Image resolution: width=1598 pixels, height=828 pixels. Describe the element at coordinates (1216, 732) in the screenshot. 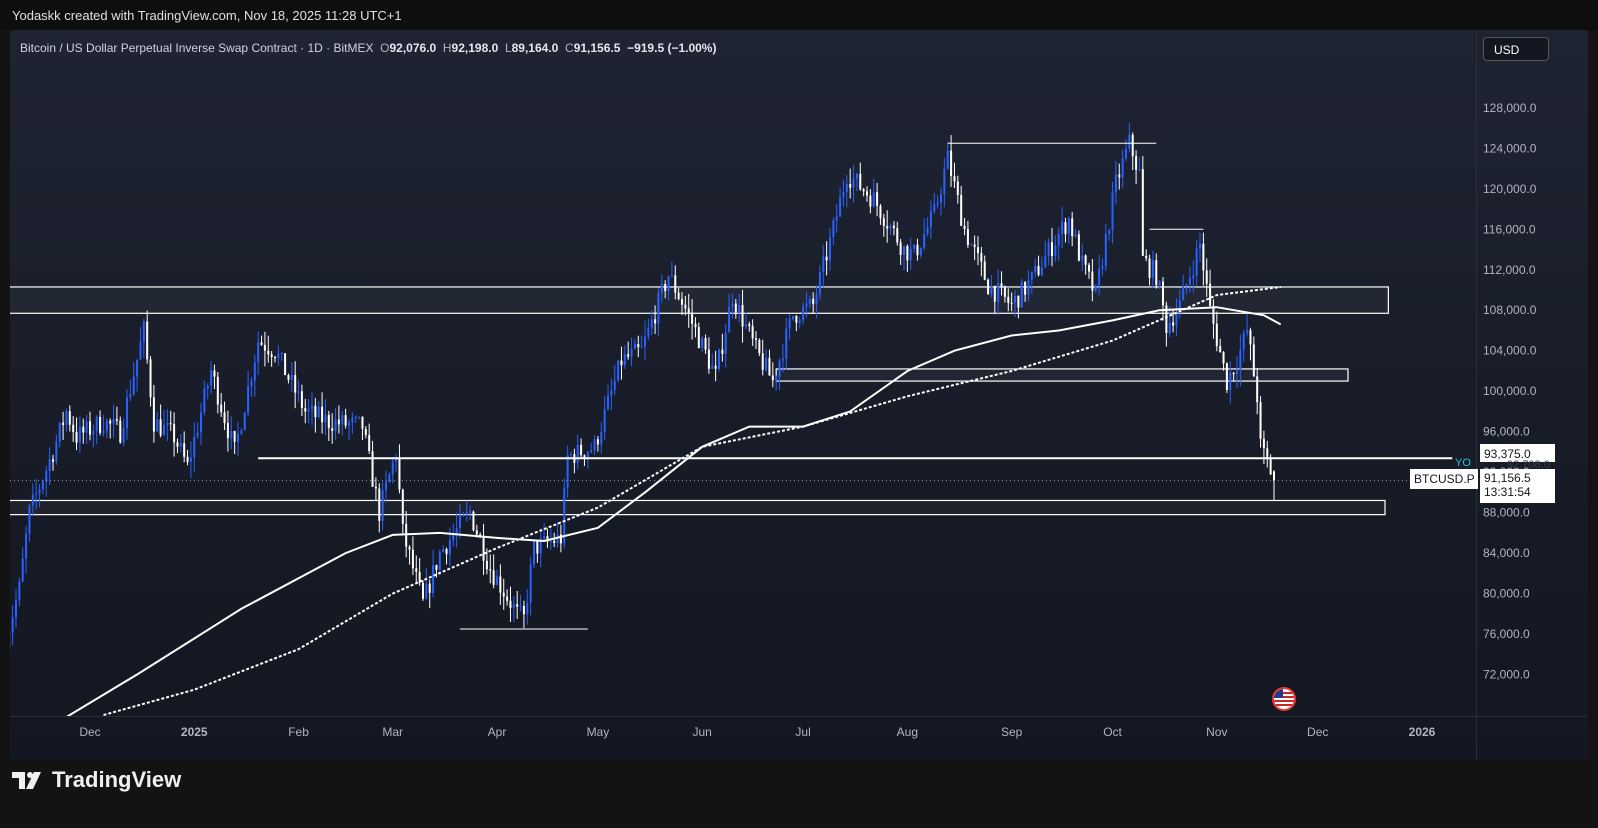

I see `x-tick-label: Nov` at that location.